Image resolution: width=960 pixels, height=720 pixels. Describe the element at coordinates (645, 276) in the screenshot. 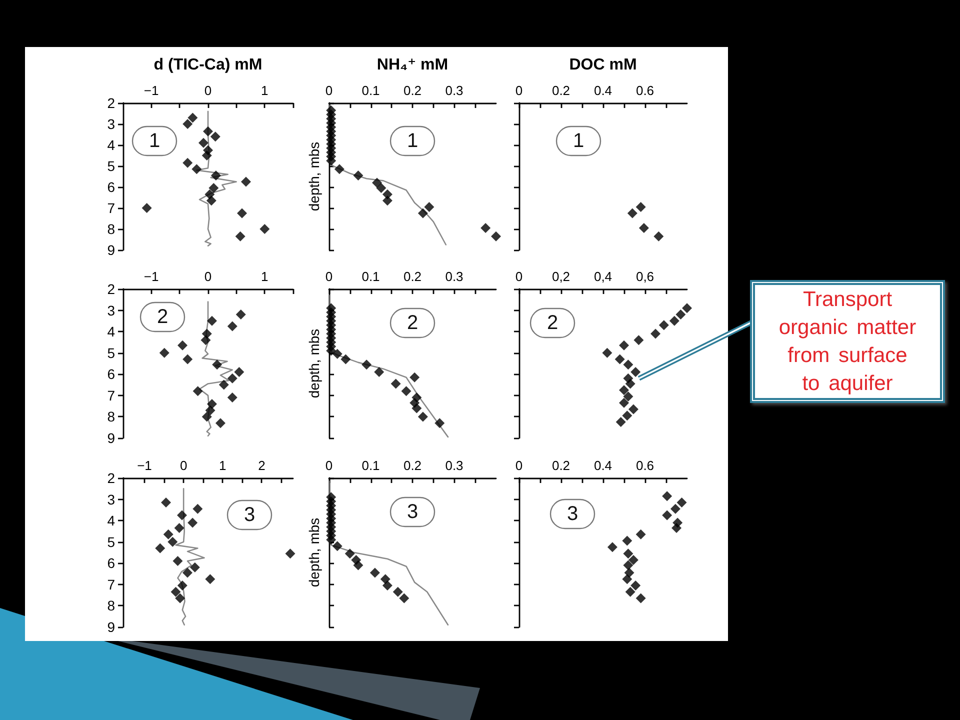

I see `x-tick-label: 0,6` at that location.